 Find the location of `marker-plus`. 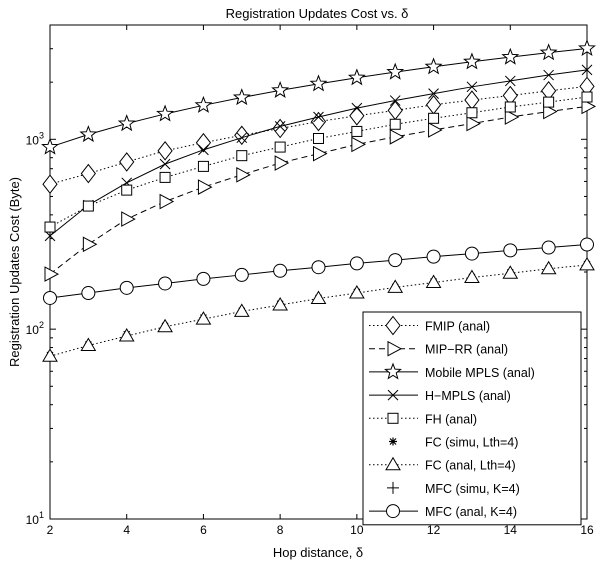

marker-plus is located at coordinates (393, 487).